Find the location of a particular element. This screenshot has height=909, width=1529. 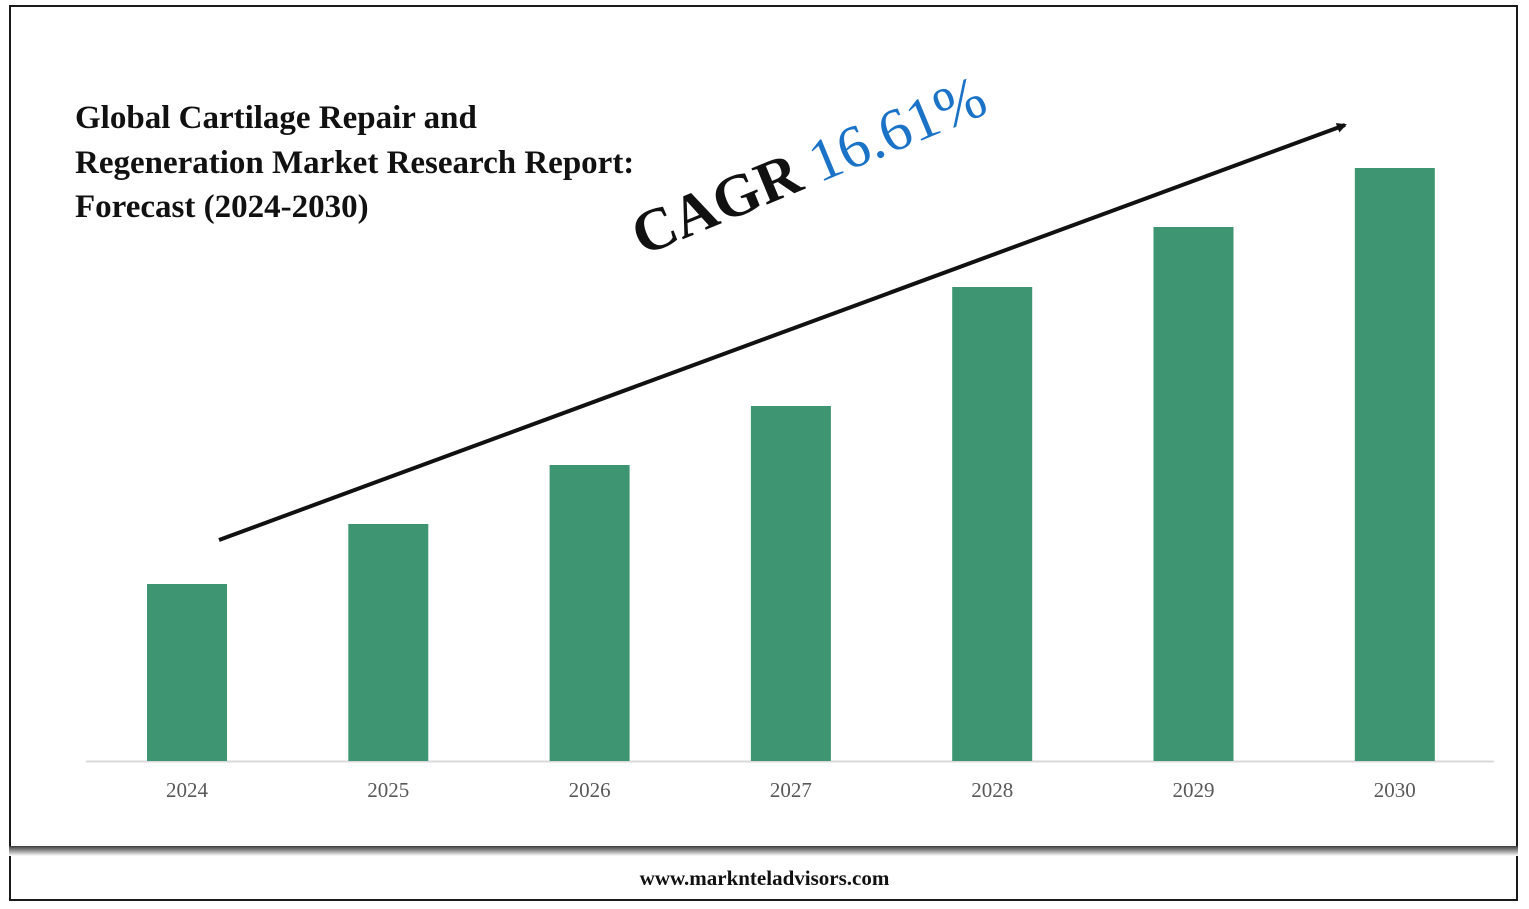

x-tick-label-2026: 2026 is located at coordinates (590, 790).